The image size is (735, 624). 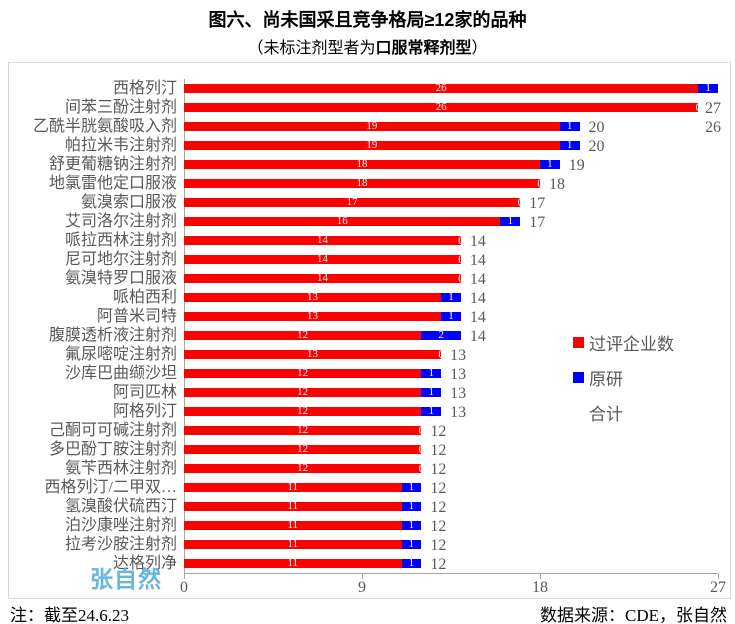 I want to click on passed-bar: 19, so click(x=372, y=126).